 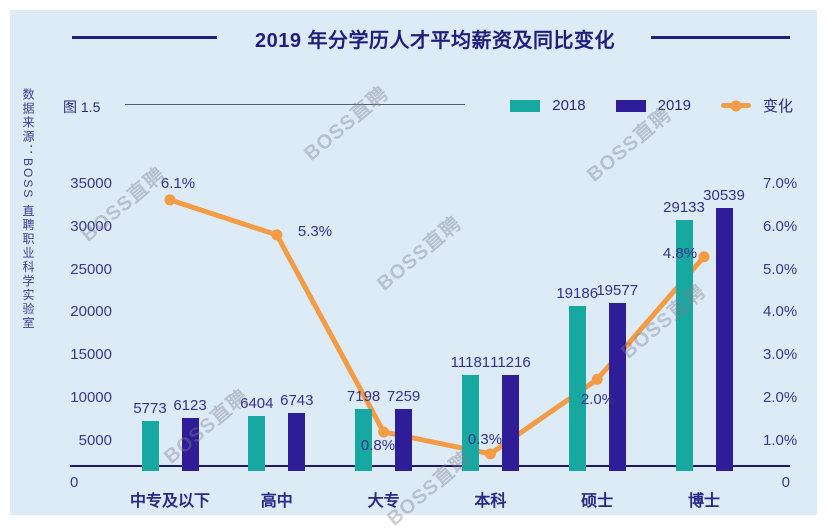 I want to click on change-point-label: 0.8%, so click(x=378, y=445).